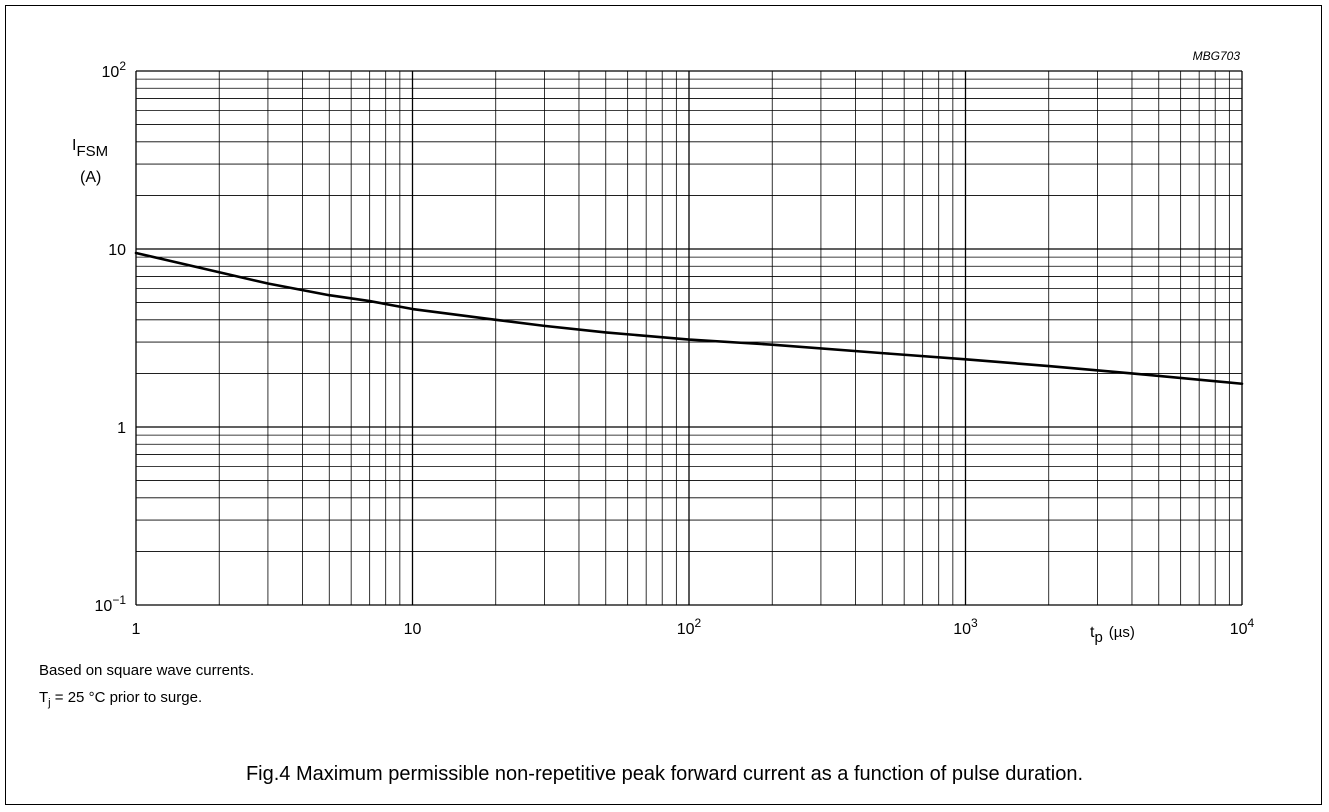 The width and height of the screenshot is (1329, 812). Describe the element at coordinates (111, 604) in the screenshot. I see `y-tick-label: 10⁻¹` at that location.